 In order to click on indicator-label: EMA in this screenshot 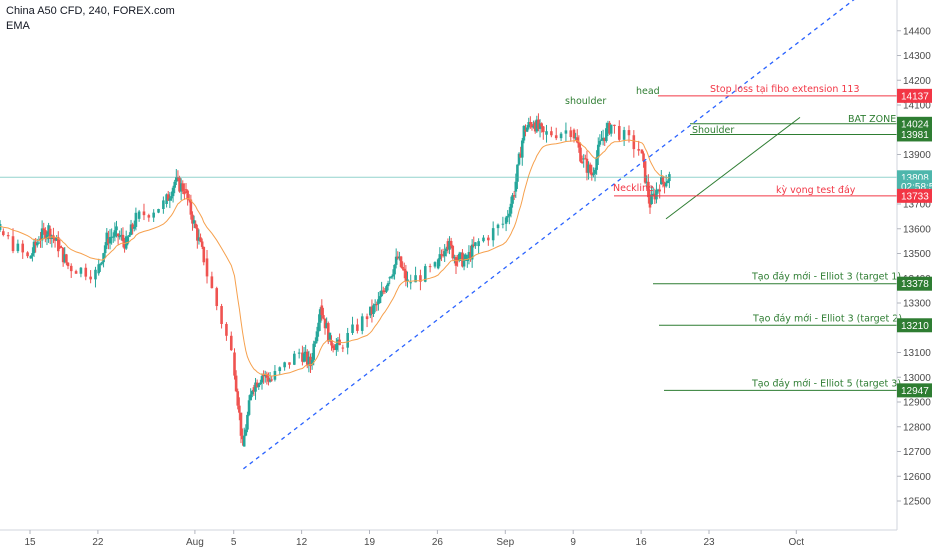, I will do `click(18, 26)`.